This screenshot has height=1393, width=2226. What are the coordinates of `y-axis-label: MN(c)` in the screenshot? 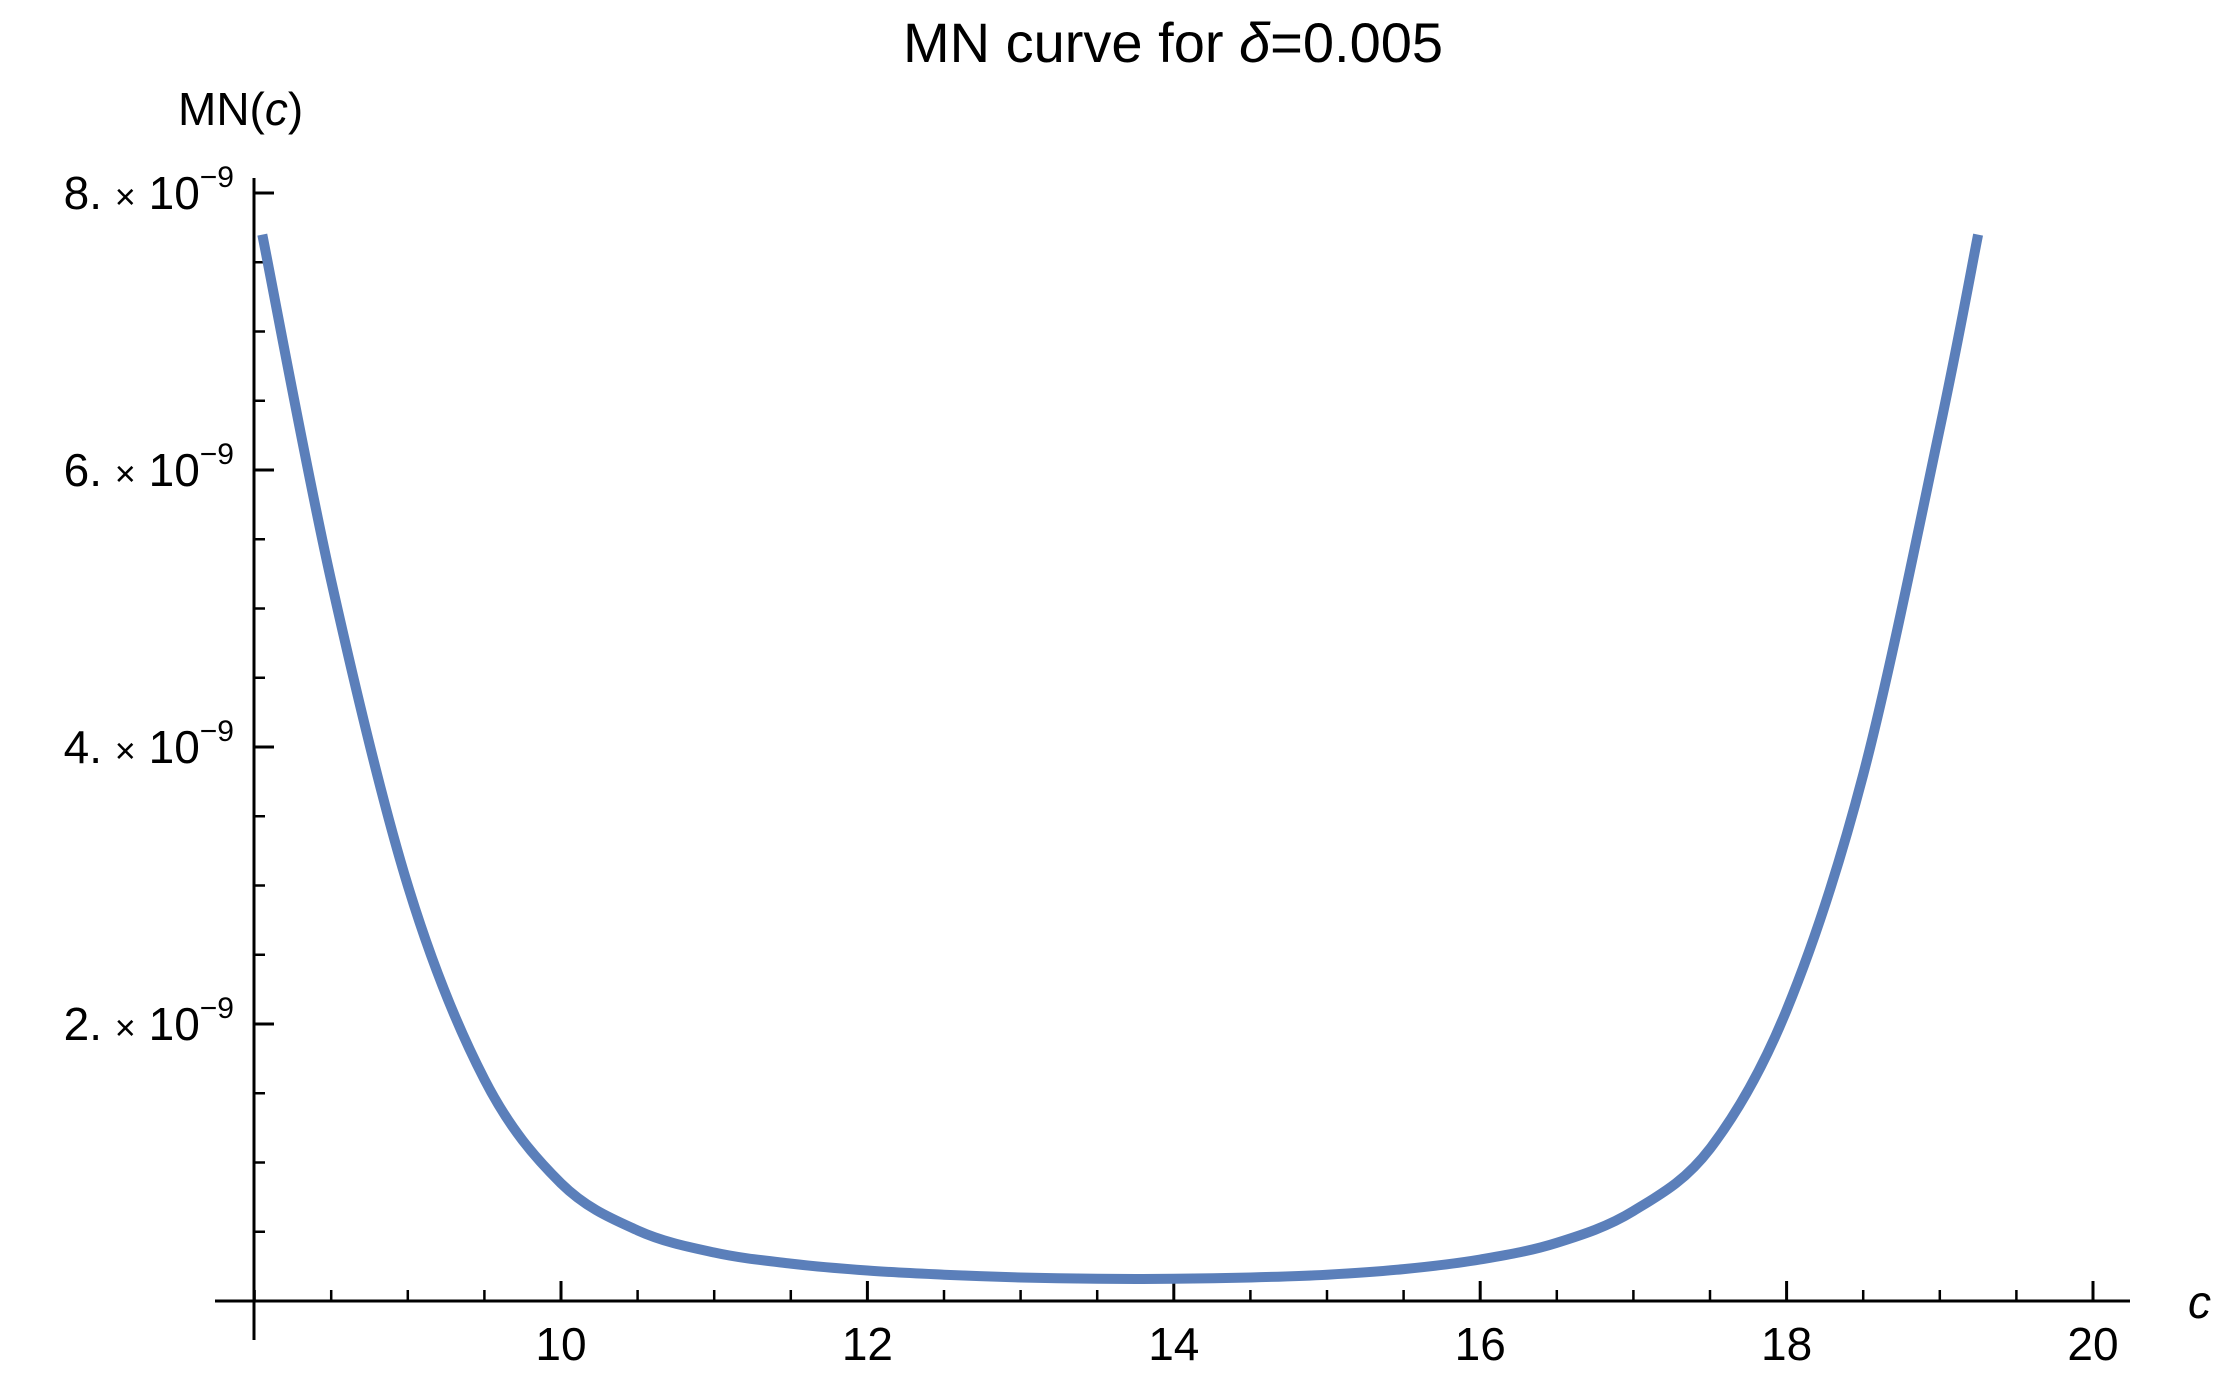 It's located at (240, 109).